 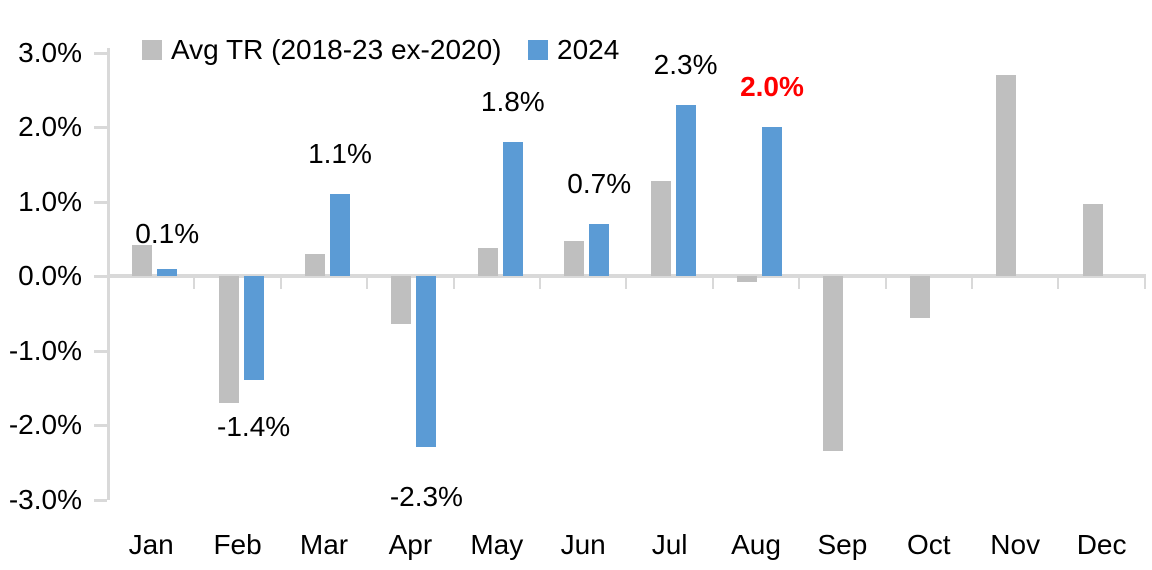 What do you see at coordinates (538, 50) in the screenshot?
I see `year-2024-legend-swatch-icon` at bounding box center [538, 50].